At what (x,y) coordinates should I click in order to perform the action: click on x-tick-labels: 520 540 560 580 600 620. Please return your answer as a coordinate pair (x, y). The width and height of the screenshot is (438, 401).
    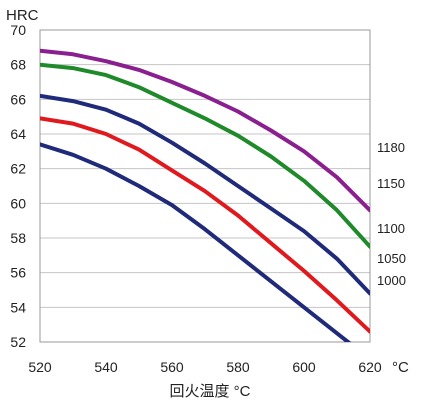
    Looking at the image, I should click on (205, 367).